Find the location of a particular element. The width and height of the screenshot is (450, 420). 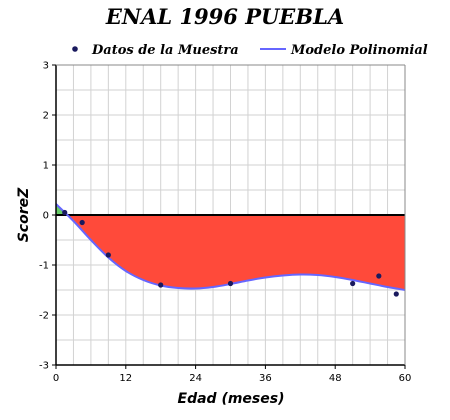

y-axis-label: ScoreZ is located at coordinates (24, 214).